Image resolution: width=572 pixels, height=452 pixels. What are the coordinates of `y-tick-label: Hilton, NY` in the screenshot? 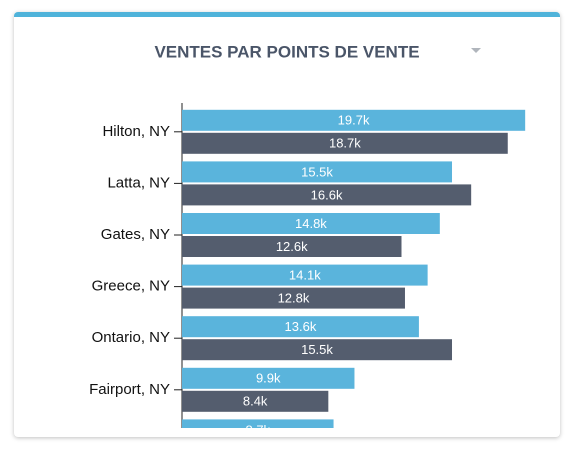 It's located at (136, 131).